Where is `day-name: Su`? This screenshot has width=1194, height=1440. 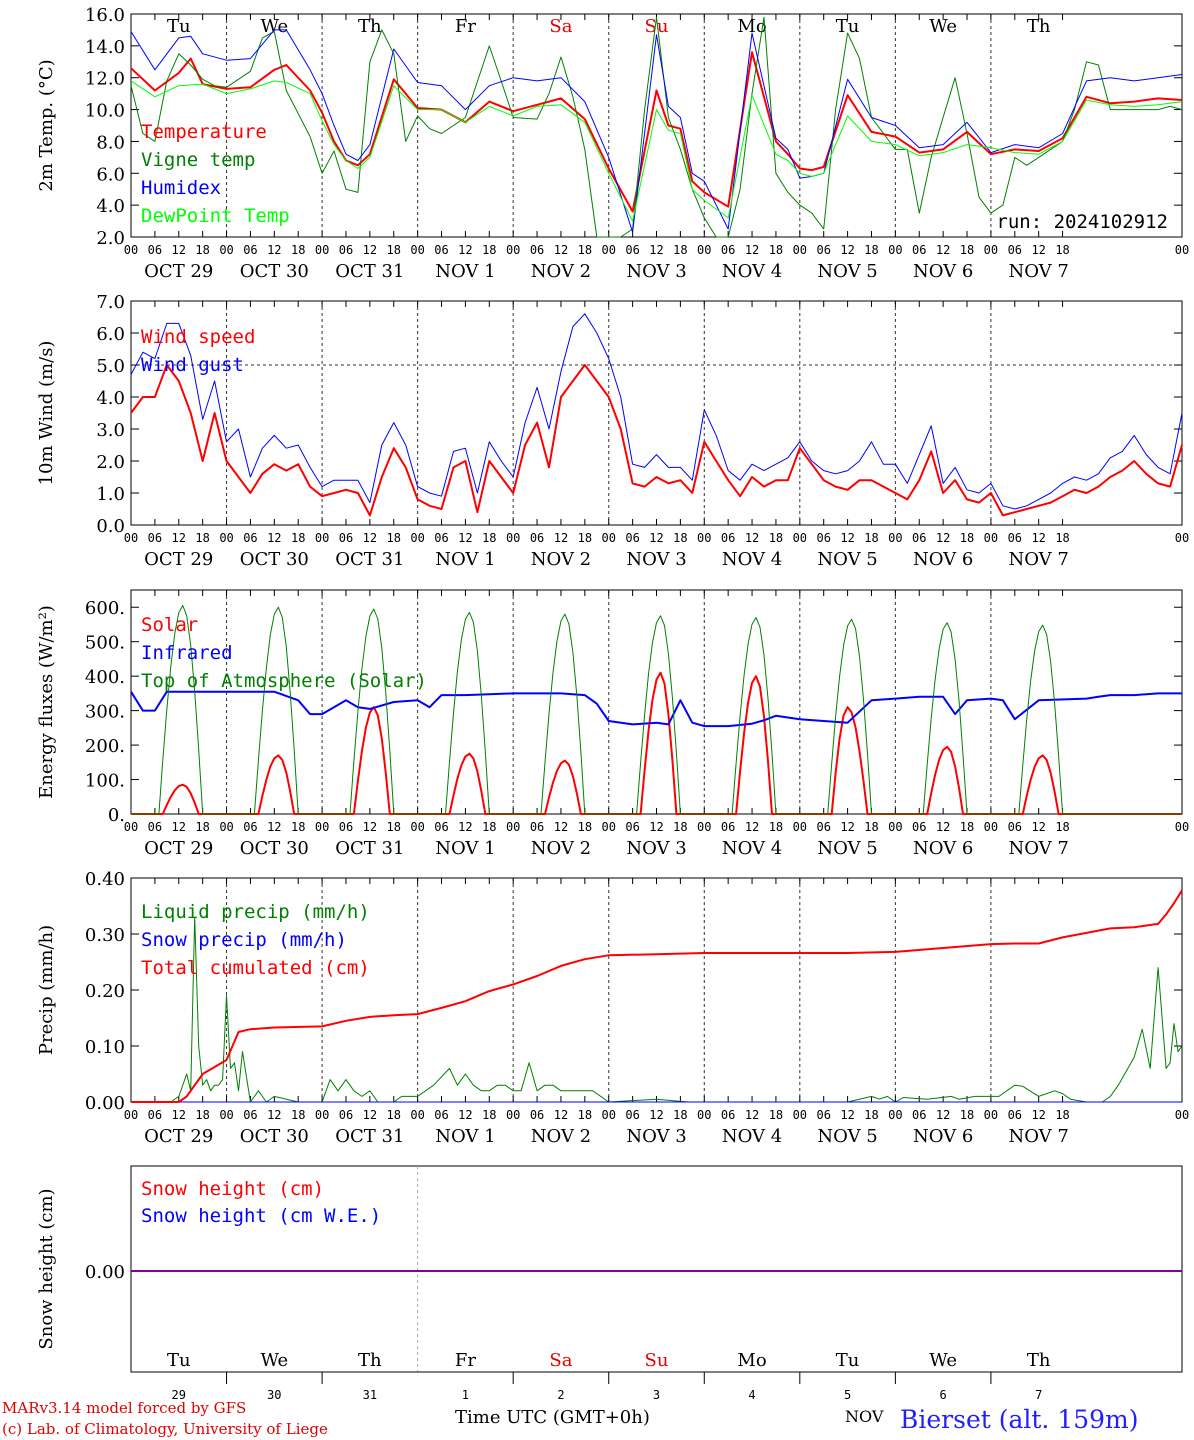
day-name: Su is located at coordinates (657, 1360).